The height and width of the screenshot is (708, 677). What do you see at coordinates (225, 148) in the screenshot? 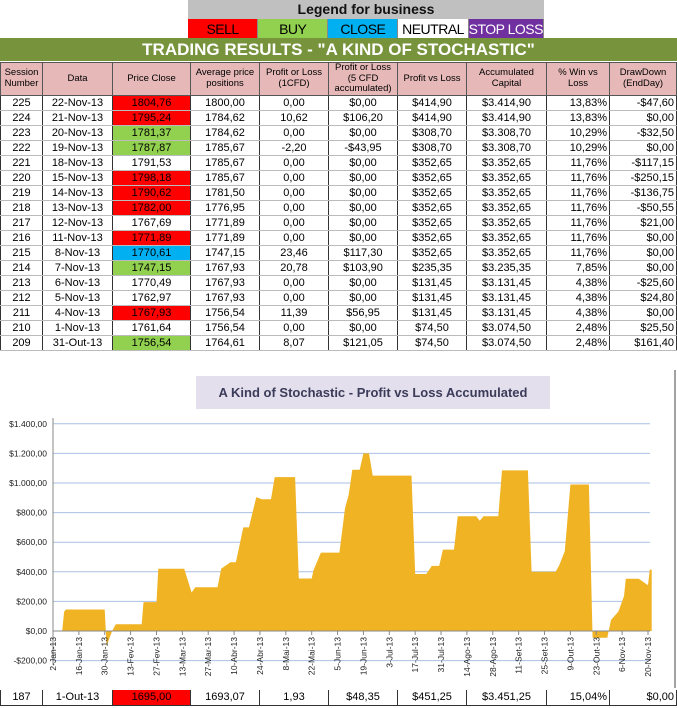
I see `avg-price-cell: 1785,67` at bounding box center [225, 148].